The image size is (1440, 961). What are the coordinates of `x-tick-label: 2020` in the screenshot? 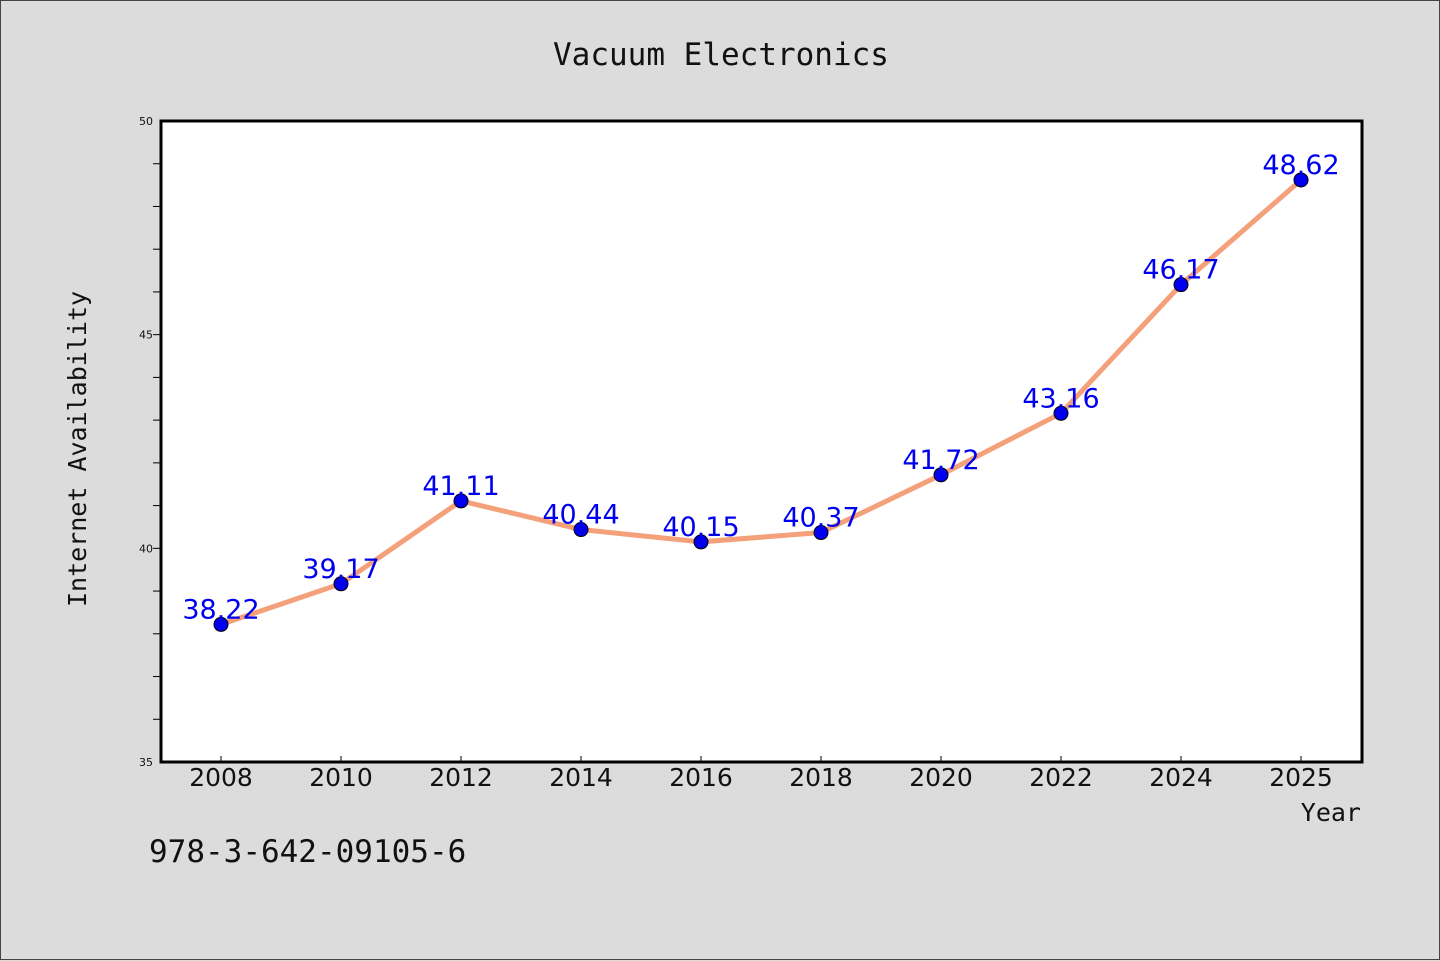 It's located at (941, 777).